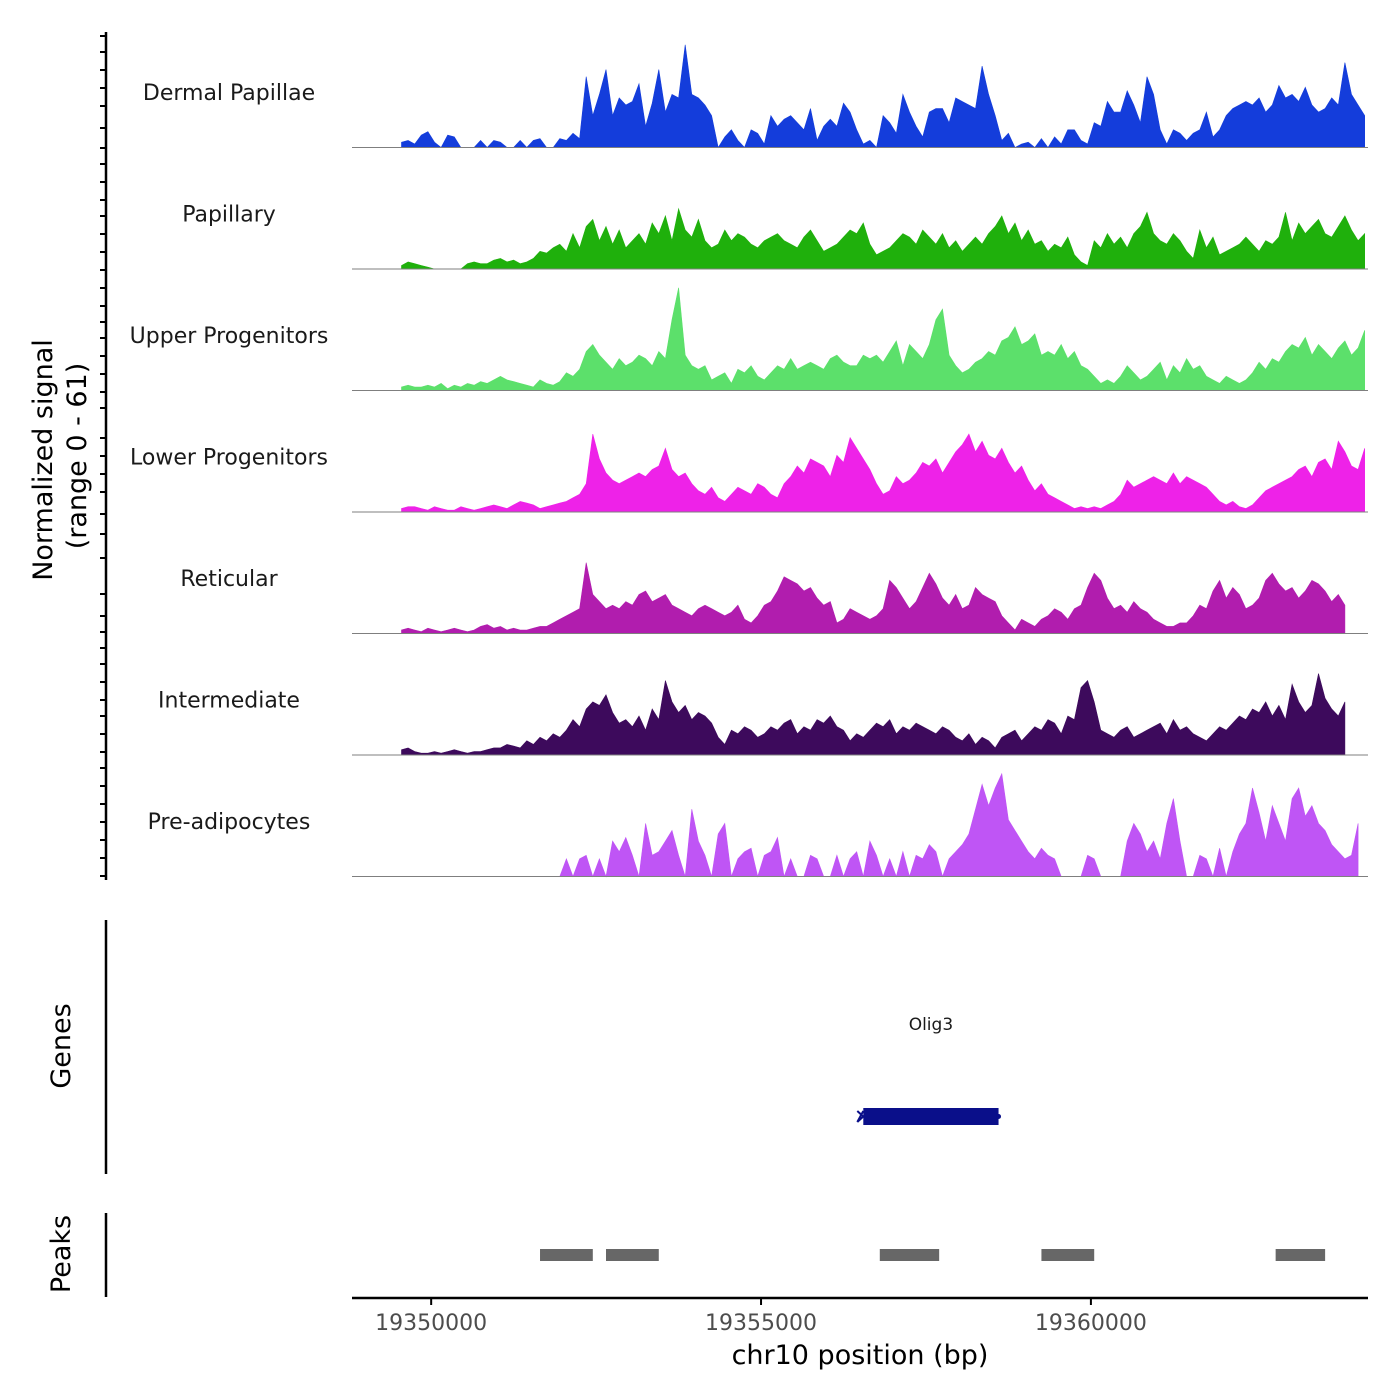 This screenshot has height=1400, width=1400. What do you see at coordinates (229, 215) in the screenshot?
I see `track-label-papillary: Papillary` at bounding box center [229, 215].